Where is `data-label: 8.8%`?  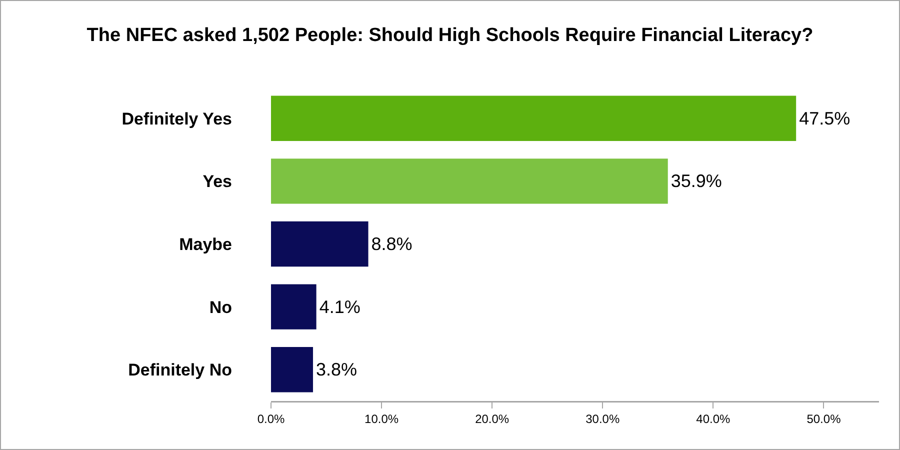 data-label: 8.8% is located at coordinates (391, 244).